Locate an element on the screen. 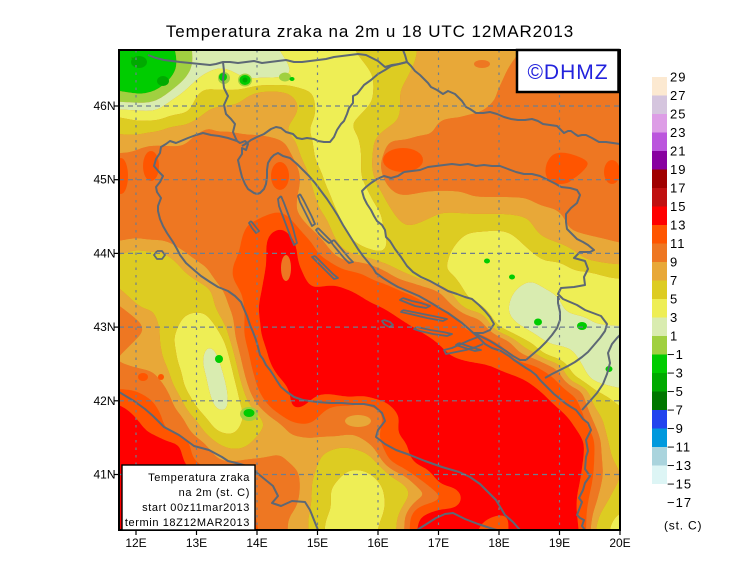 The image size is (740, 582). svg-text: −5 is located at coordinates (675, 391).